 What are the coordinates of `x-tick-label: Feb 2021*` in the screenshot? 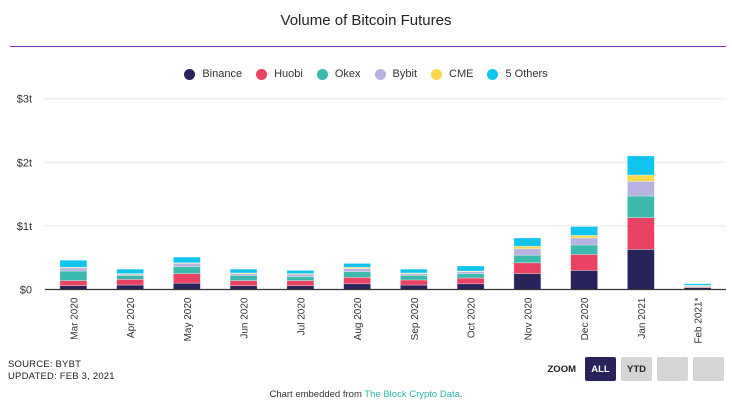 It's located at (699, 320).